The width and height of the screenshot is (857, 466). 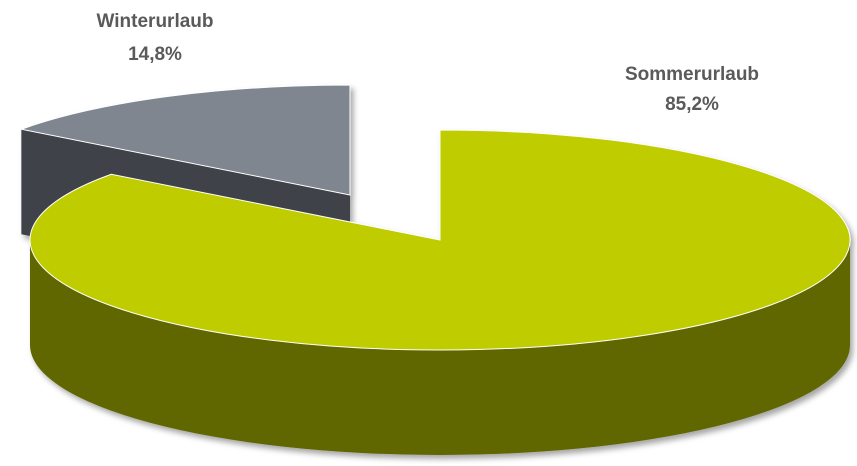 I want to click on slice, so click(x=185, y=140).